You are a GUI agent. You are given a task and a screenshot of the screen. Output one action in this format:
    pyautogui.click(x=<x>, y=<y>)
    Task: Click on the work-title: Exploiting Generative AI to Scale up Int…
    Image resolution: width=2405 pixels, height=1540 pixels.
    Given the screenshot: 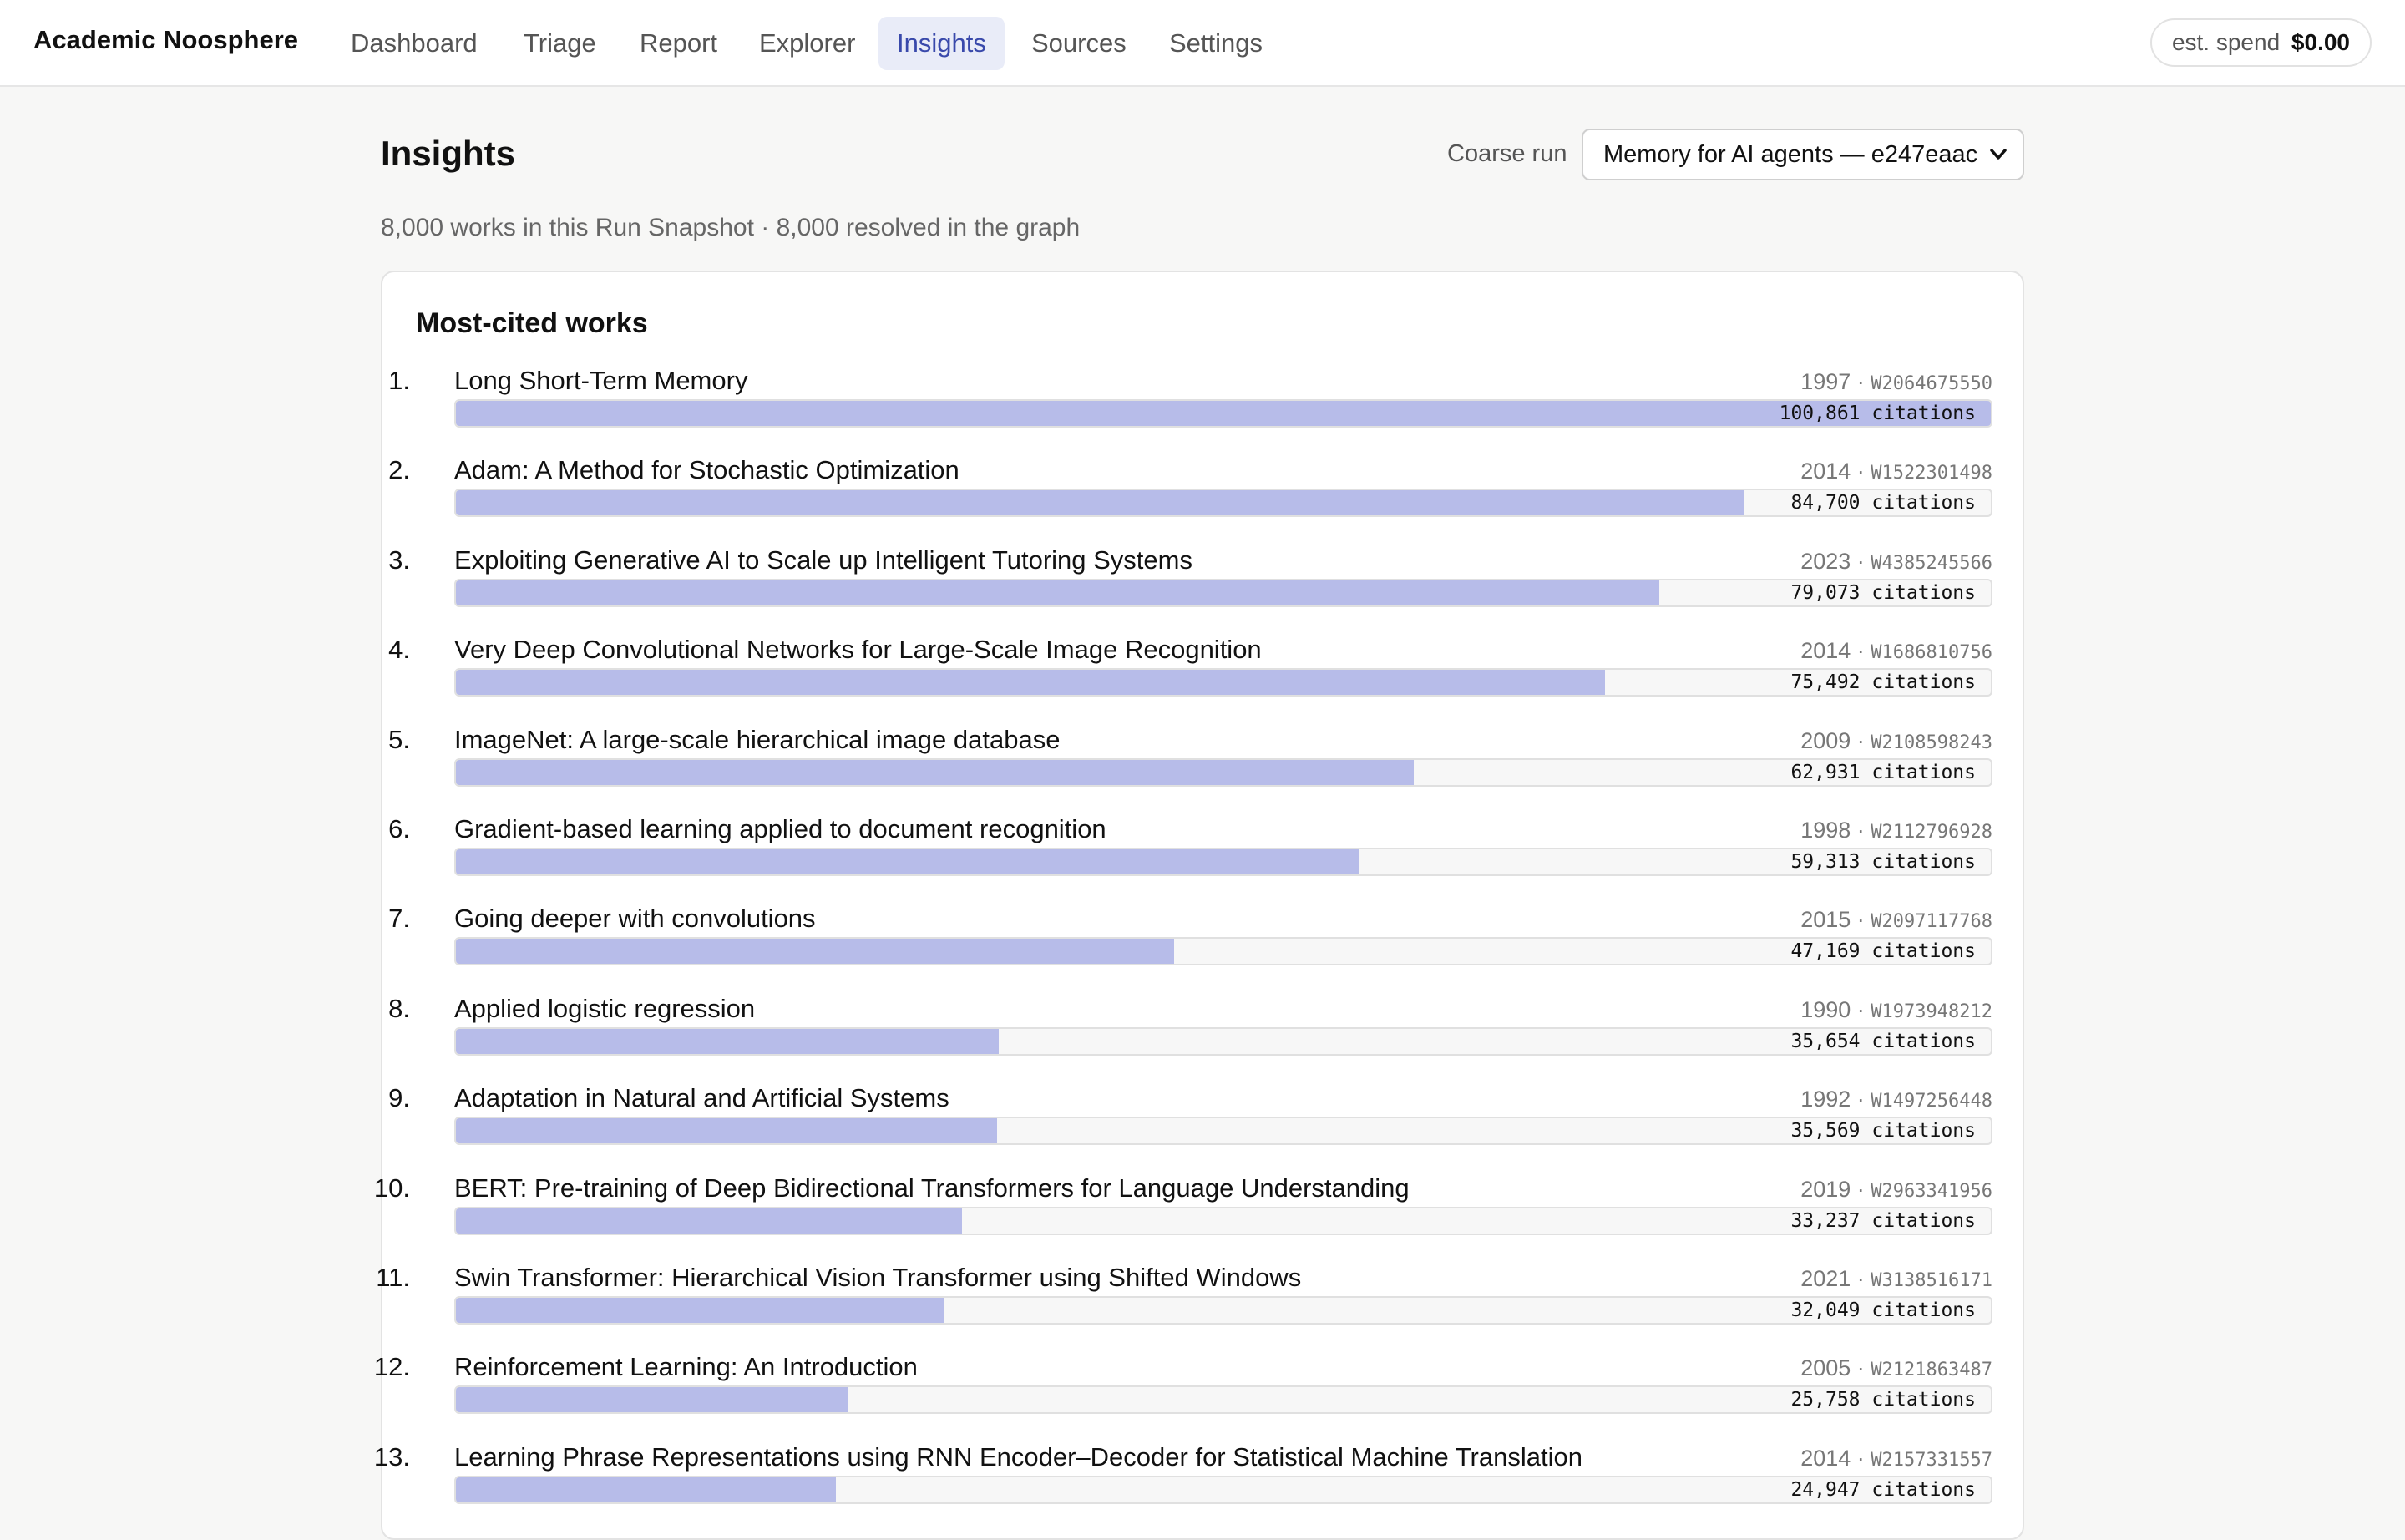 What is the action you would take?
    pyautogui.click(x=823, y=560)
    